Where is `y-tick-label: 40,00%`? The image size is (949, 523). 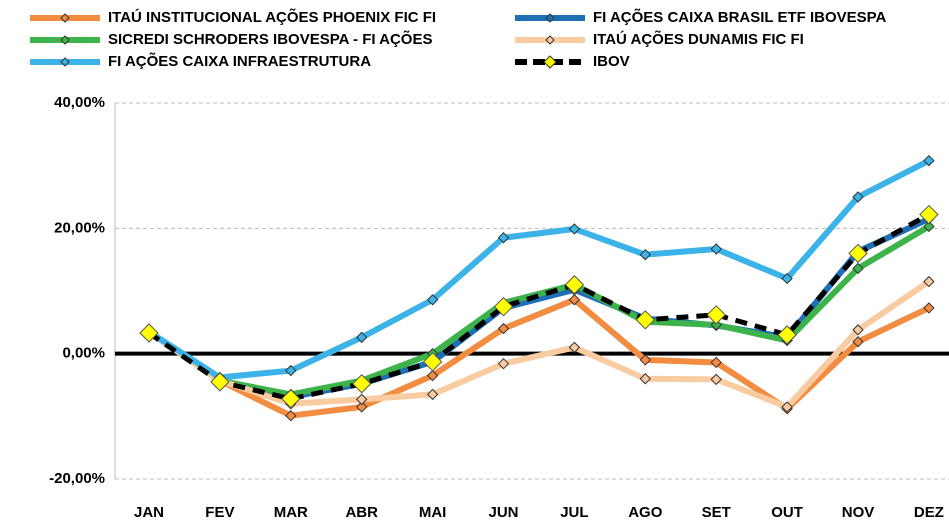 y-tick-label: 40,00% is located at coordinates (79, 102).